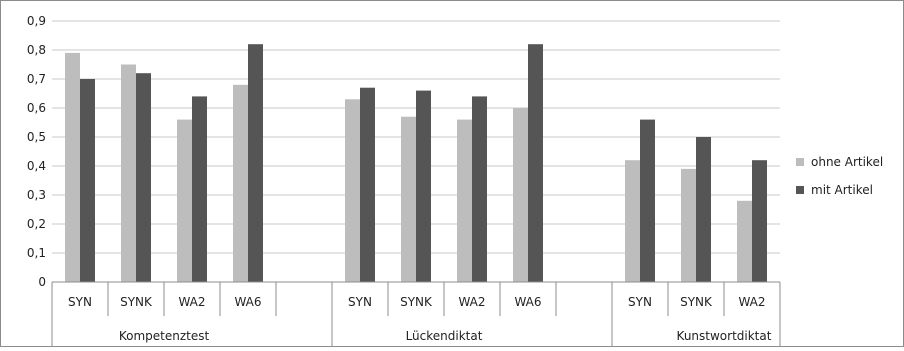 This screenshot has width=904, height=351. I want to click on x-group-label: Kompetenztest, so click(164, 336).